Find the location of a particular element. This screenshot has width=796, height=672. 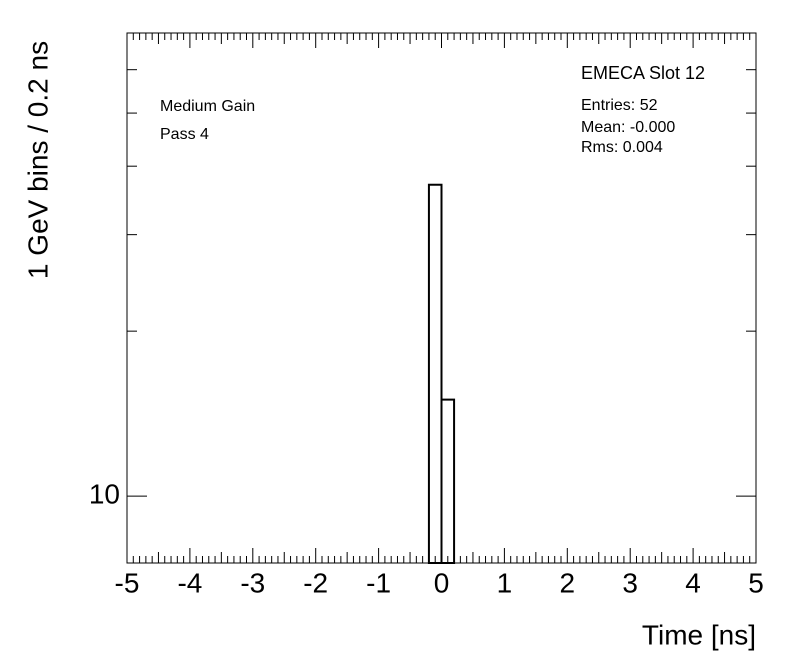

x-tick-label: 4 is located at coordinates (693, 582).